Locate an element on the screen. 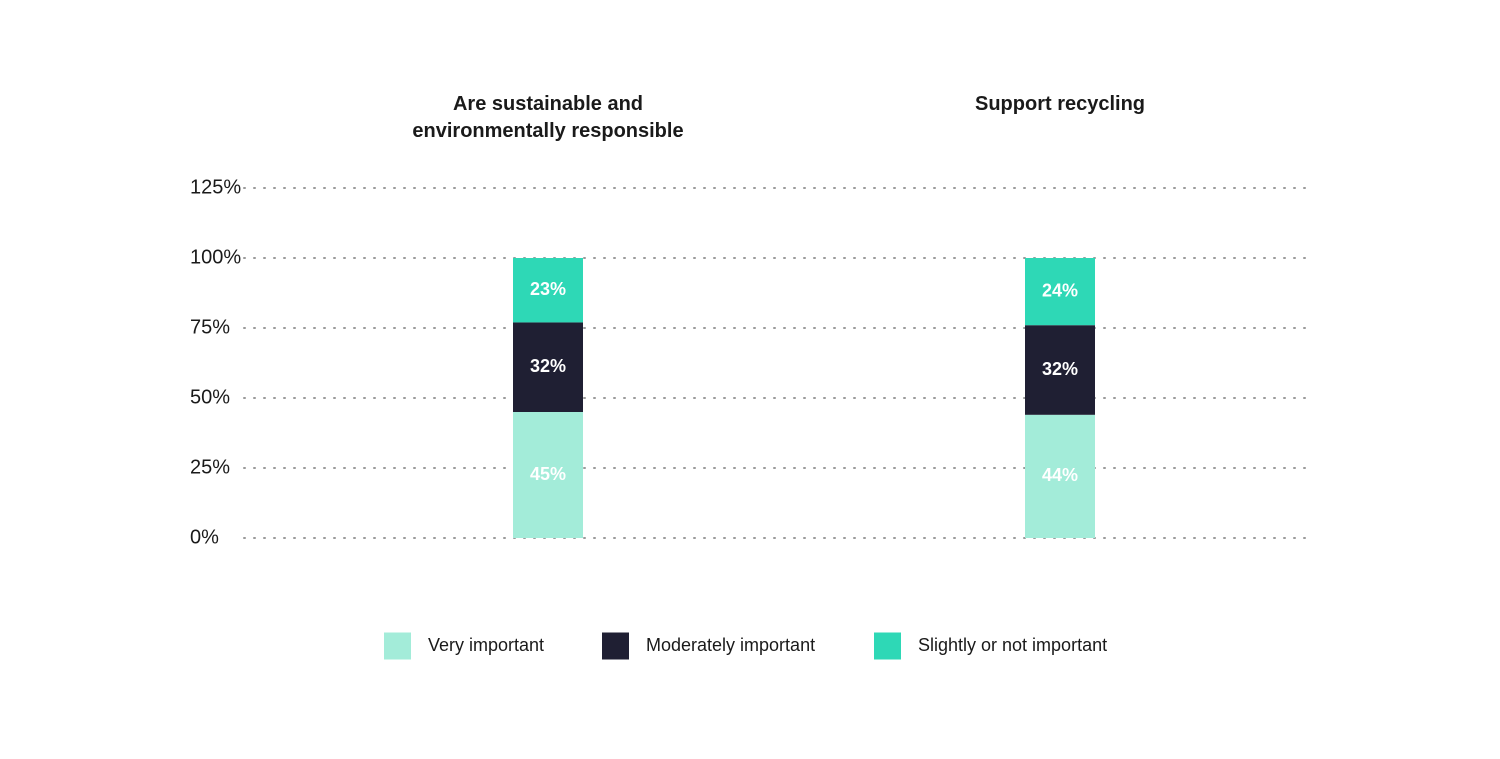 This screenshot has width=1500, height=759. data-label: 45% is located at coordinates (548, 474).